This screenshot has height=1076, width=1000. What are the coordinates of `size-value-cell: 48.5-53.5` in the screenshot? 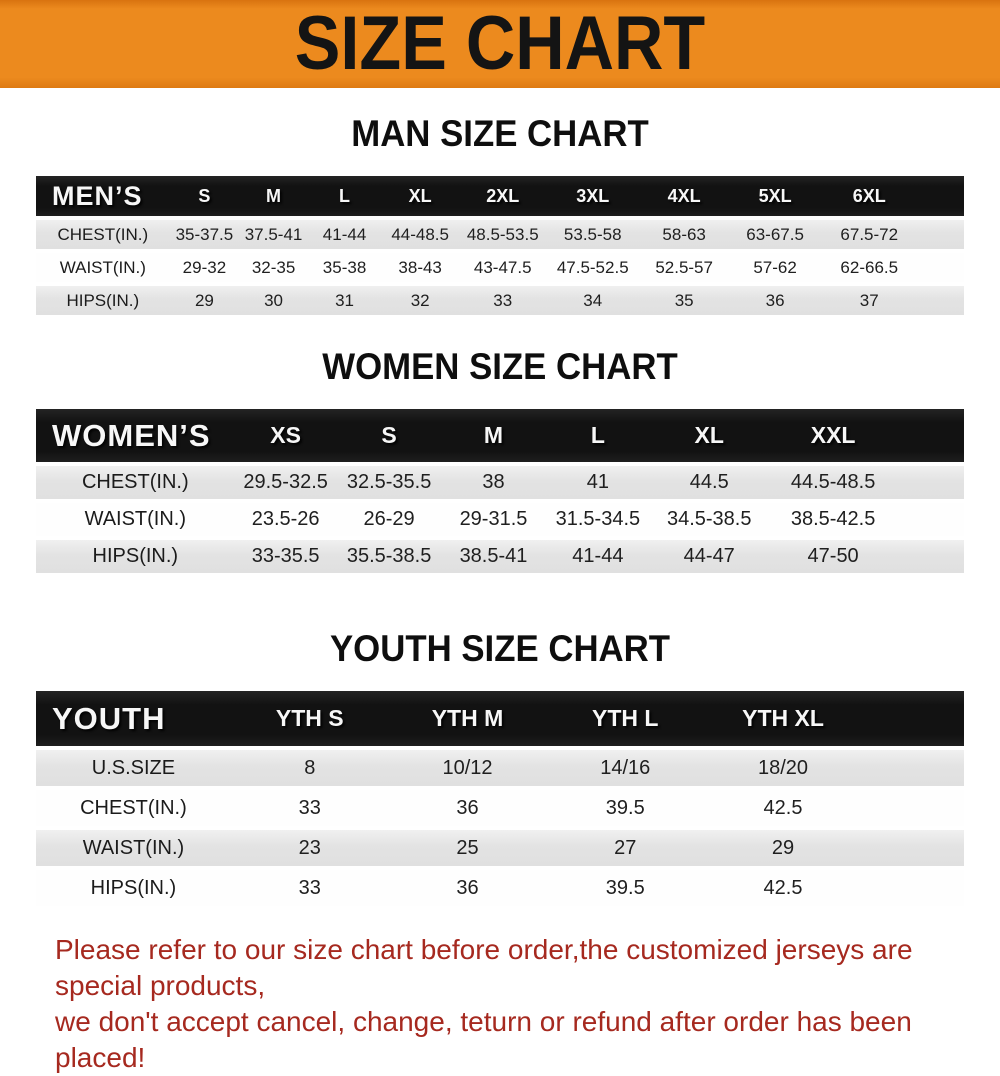 It's located at (503, 234).